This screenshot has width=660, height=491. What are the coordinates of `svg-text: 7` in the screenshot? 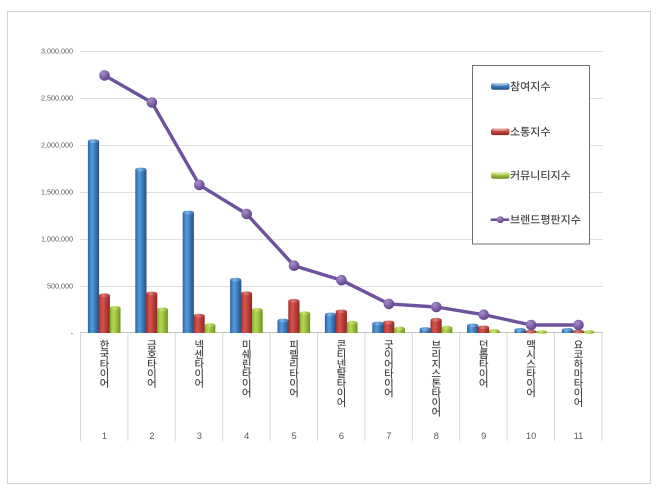 It's located at (388, 436).